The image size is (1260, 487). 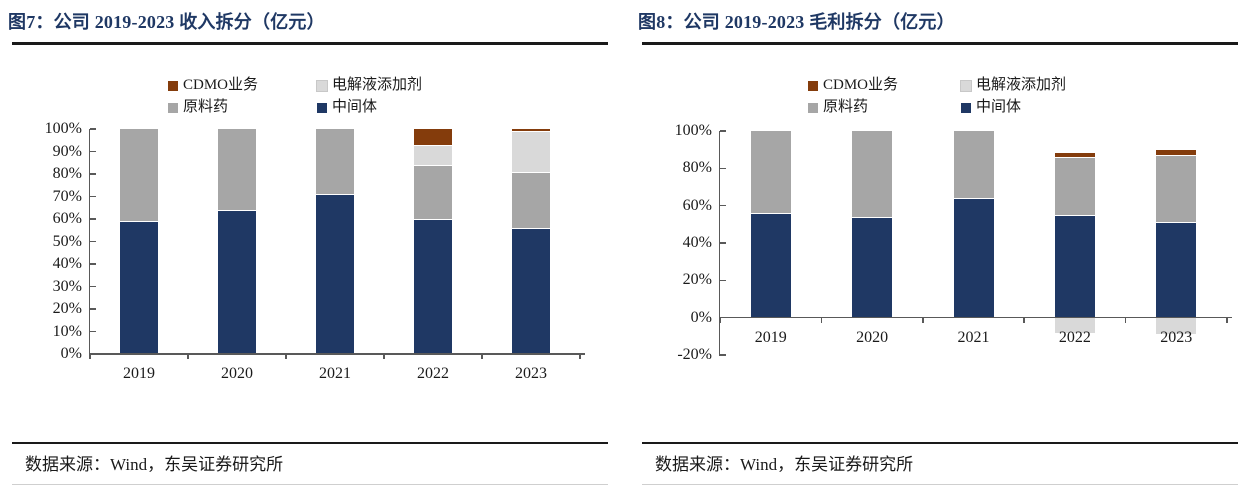 I want to click on legend-label: 中间体, so click(x=355, y=107).